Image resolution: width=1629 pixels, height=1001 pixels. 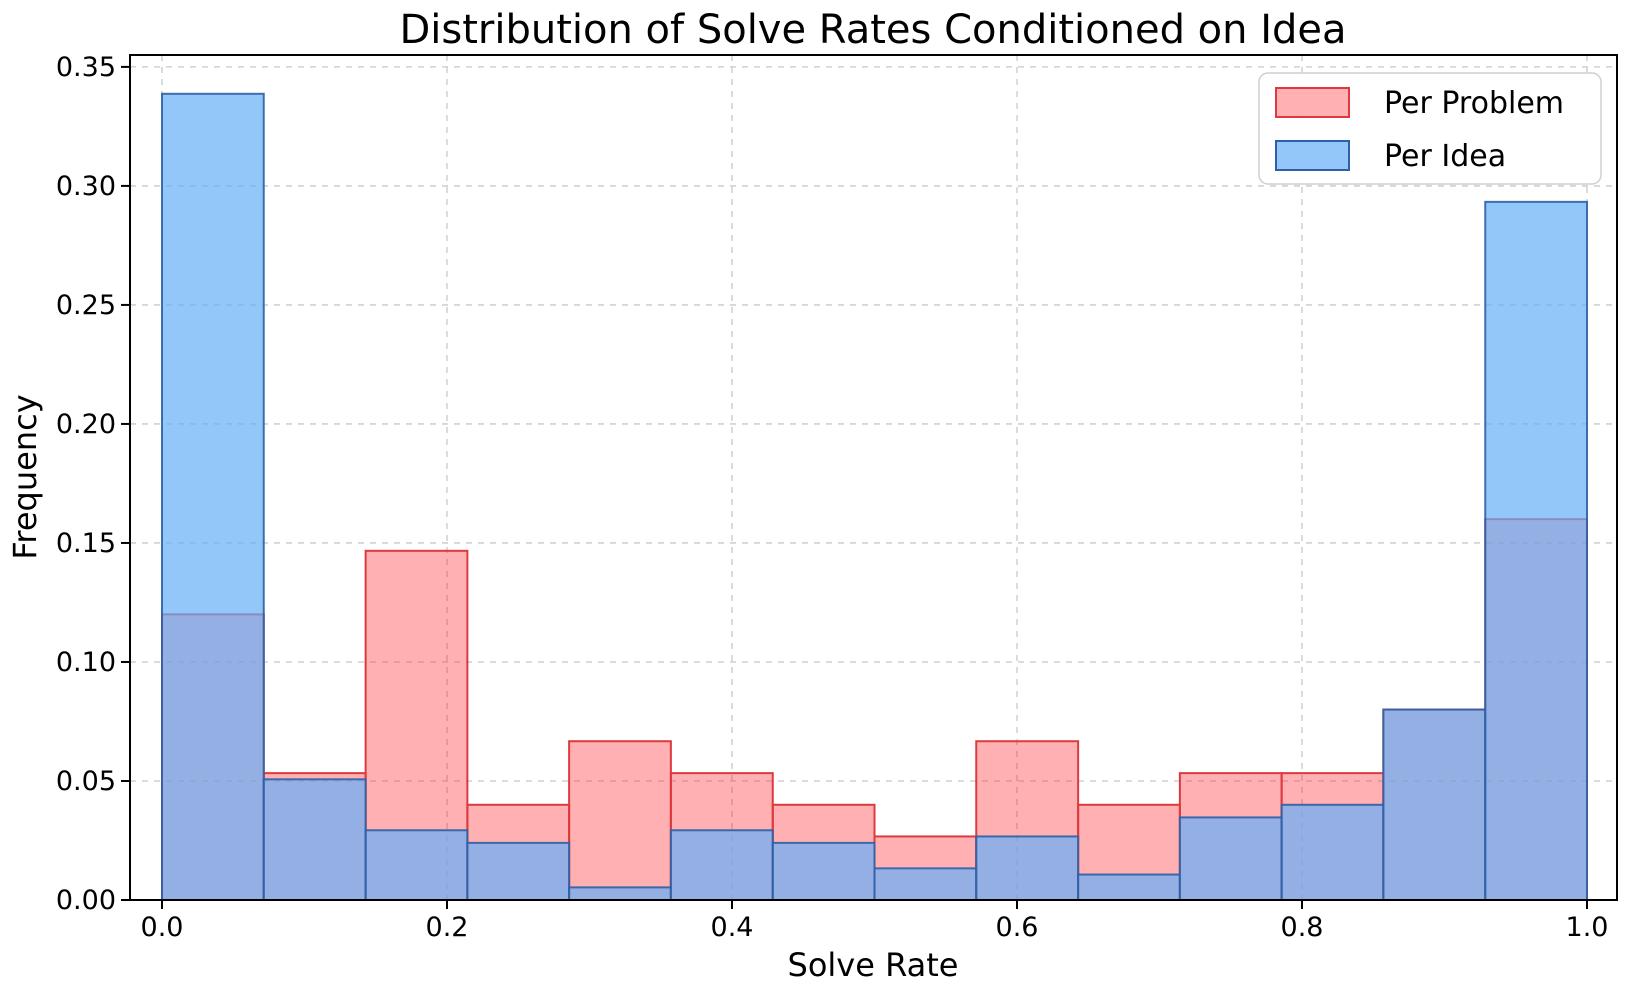 What do you see at coordinates (1302, 927) in the screenshot?
I see `x-tick-label: 0.8` at bounding box center [1302, 927].